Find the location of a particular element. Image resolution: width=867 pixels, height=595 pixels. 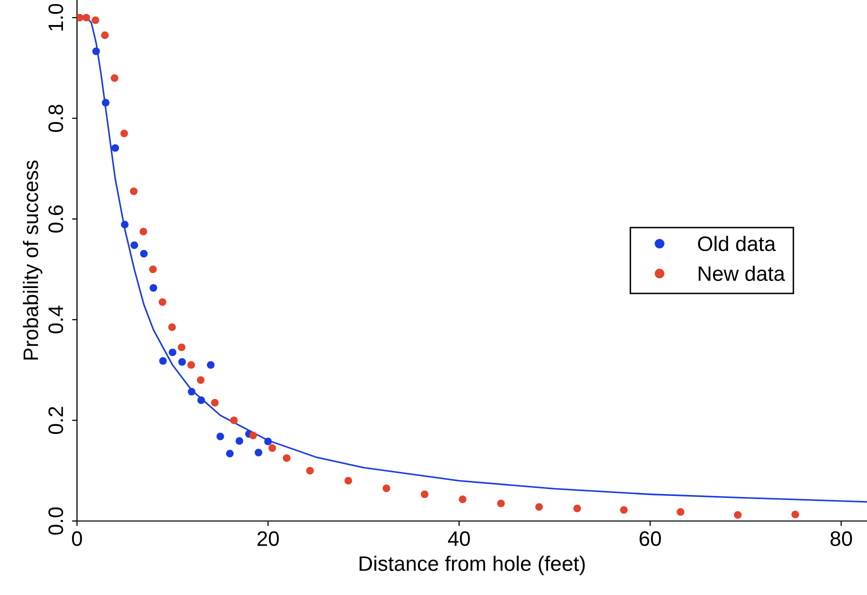

legend-label: Old data is located at coordinates (737, 244).